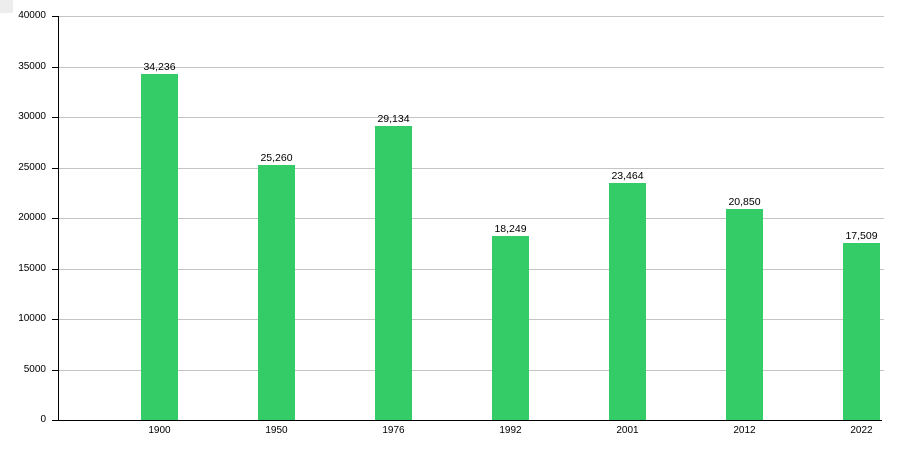  What do you see at coordinates (32, 318) in the screenshot?
I see `y-axis-tick-label: 10000` at bounding box center [32, 318].